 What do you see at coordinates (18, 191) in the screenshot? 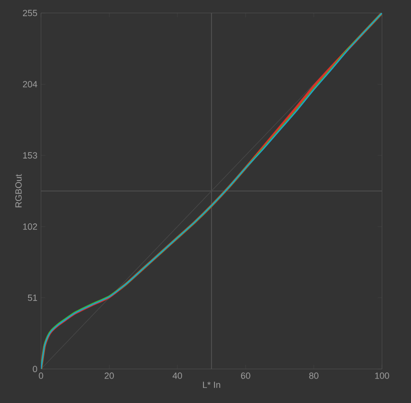
I see `y-axis-title: RGBOut` at bounding box center [18, 191].